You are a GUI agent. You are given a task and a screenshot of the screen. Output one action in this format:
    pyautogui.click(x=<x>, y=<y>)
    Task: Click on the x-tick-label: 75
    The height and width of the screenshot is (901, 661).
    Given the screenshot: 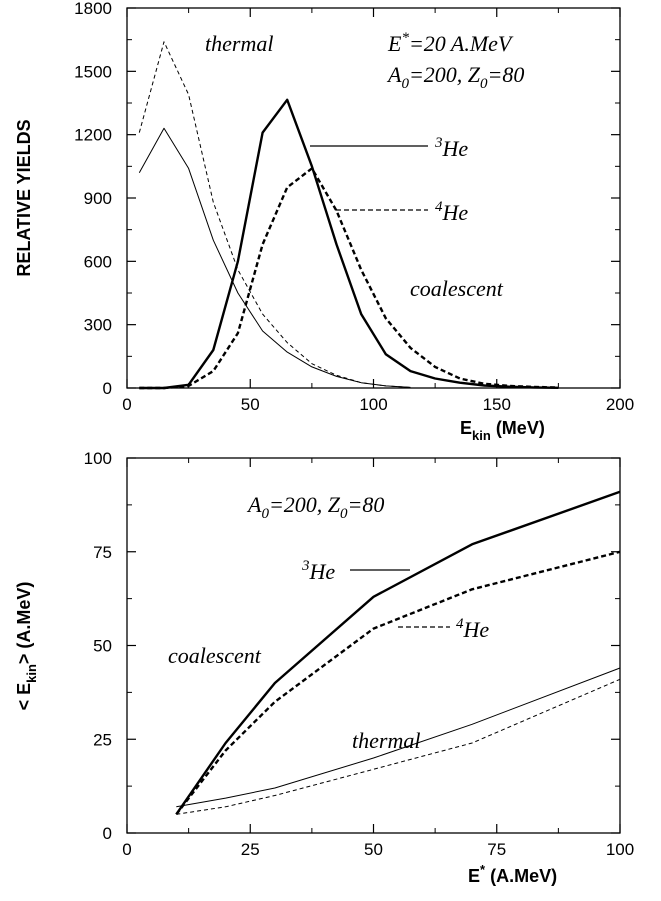 What is the action you would take?
    pyautogui.click(x=496, y=849)
    